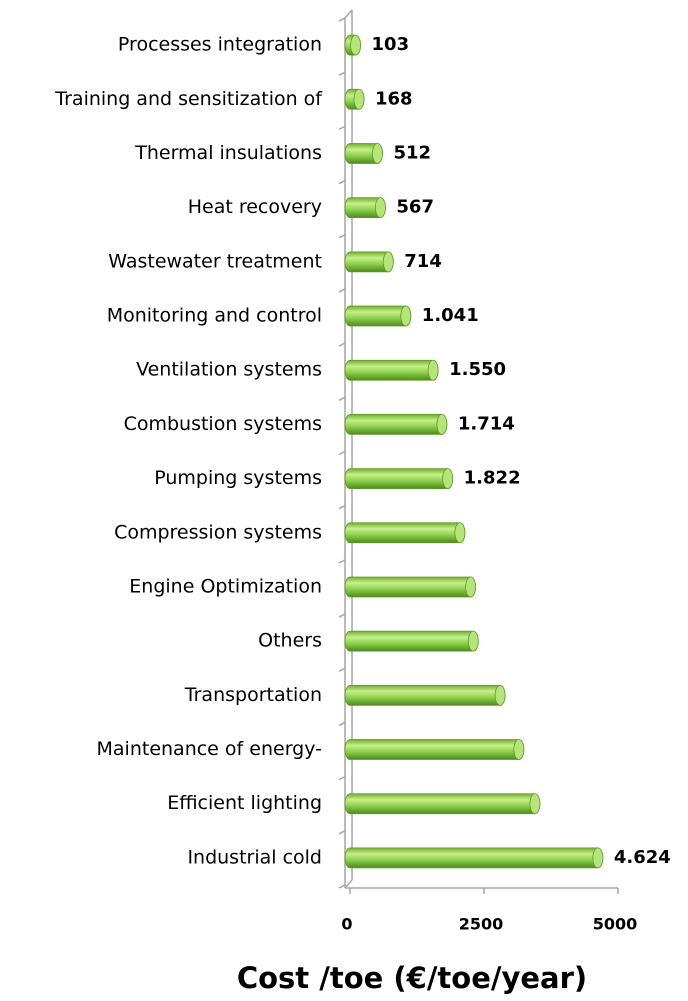  What do you see at coordinates (228, 153) in the screenshot?
I see `y-tick-label: Thermal insulations` at bounding box center [228, 153].